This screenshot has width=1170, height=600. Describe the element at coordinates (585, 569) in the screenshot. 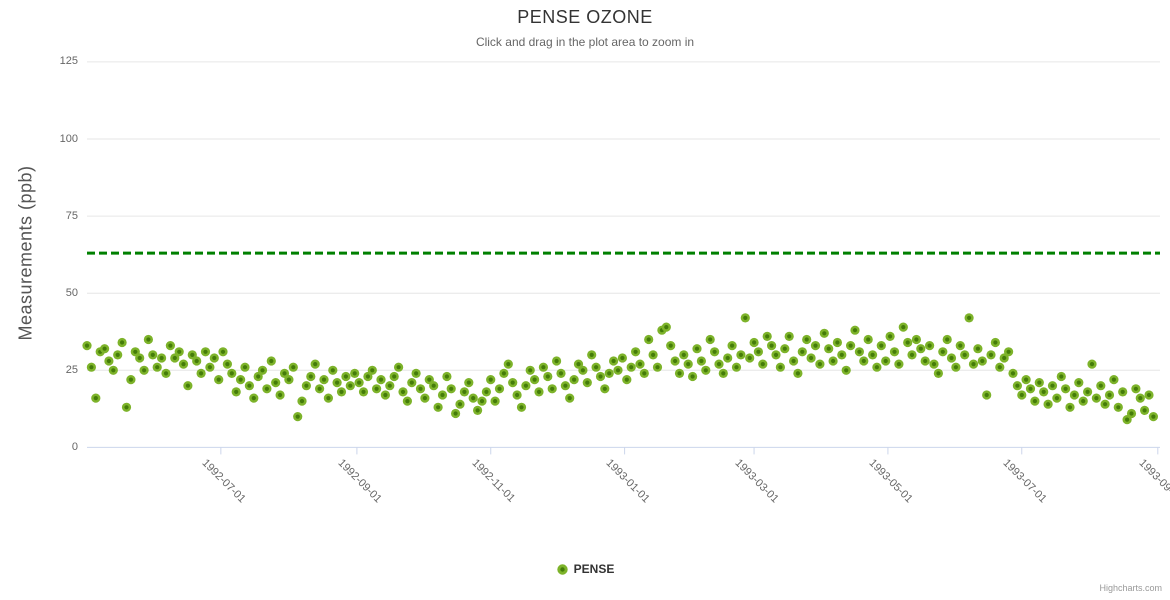

I see `legend-item-pense: PENSE` at that location.